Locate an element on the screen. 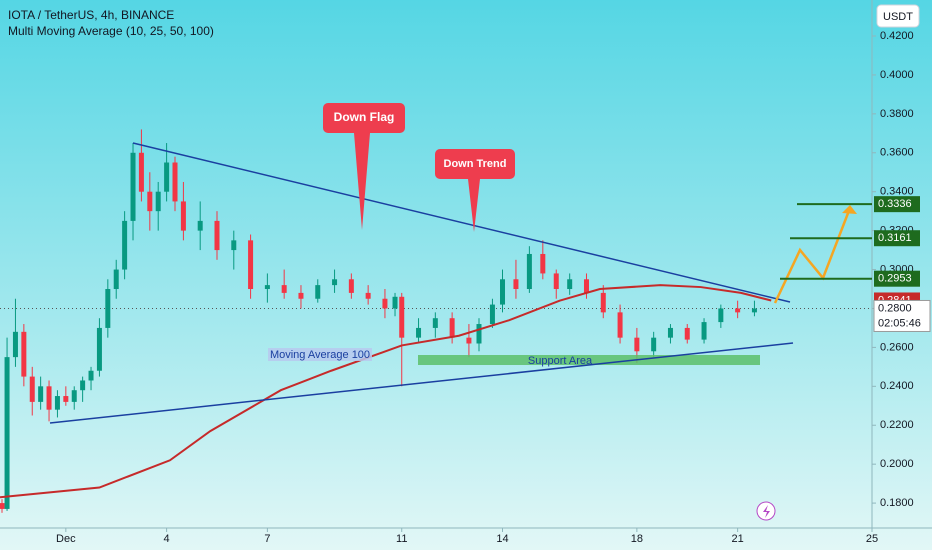 The width and height of the screenshot is (932, 550). annotation: Moving Average 100 is located at coordinates (320, 355).